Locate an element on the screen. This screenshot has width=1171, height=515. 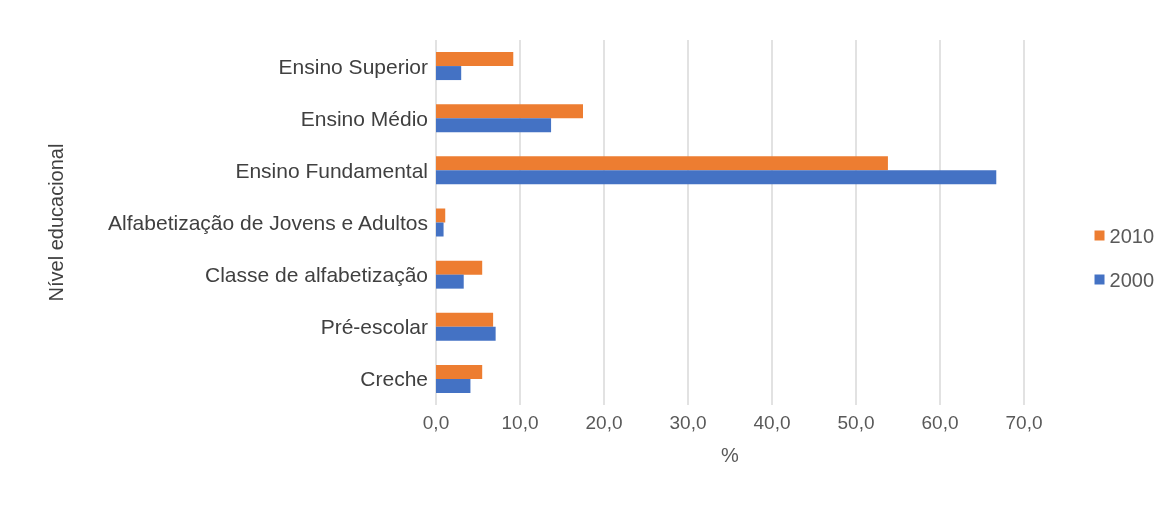
x-tick-label: 50,0 is located at coordinates (856, 422).